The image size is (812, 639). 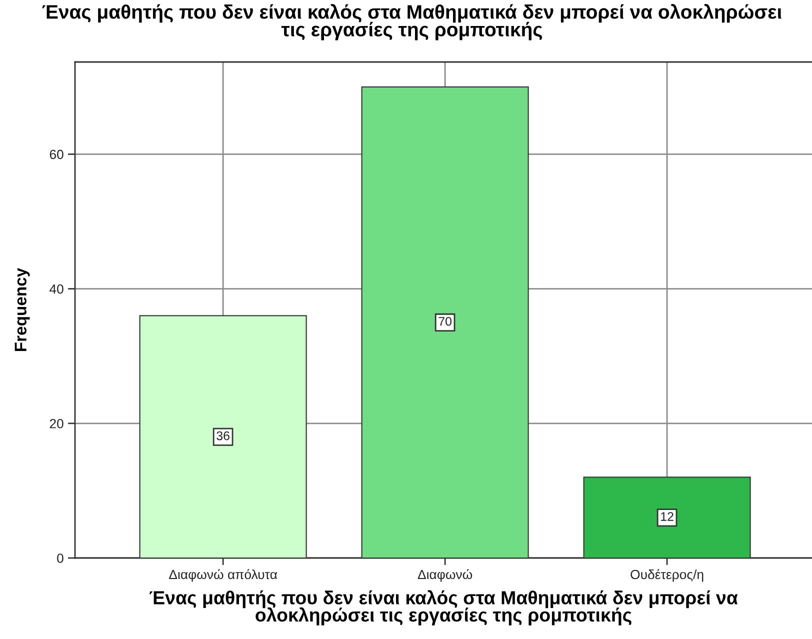 What do you see at coordinates (57, 289) in the screenshot?
I see `y-tick-label: 40` at bounding box center [57, 289].